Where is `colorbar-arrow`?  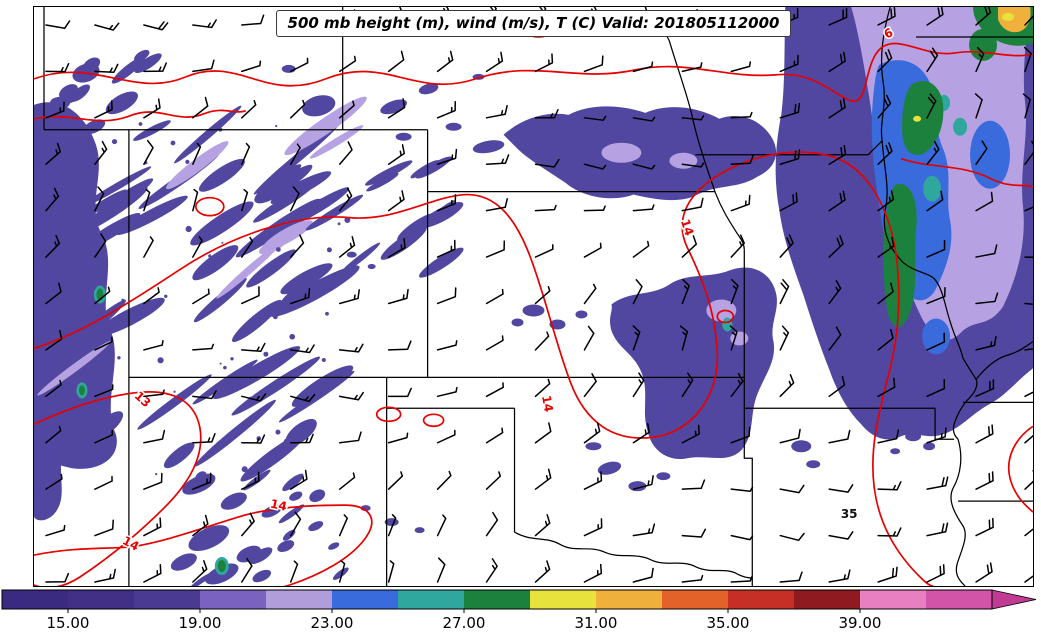 colorbar-arrow is located at coordinates (1014, 599).